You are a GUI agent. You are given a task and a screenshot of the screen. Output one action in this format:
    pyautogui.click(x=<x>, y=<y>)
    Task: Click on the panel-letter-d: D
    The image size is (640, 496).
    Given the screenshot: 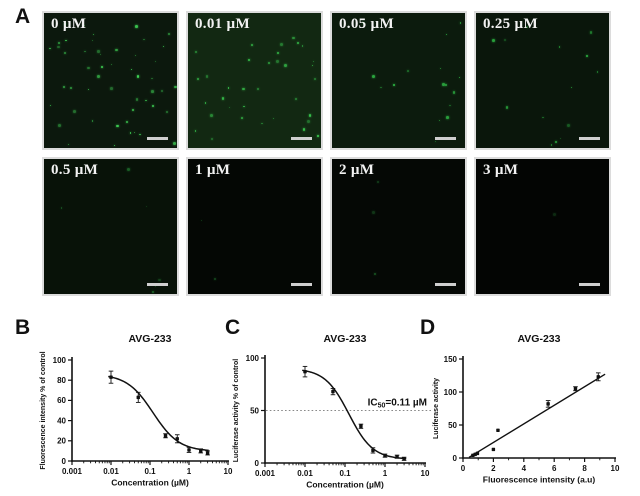 What is the action you would take?
    pyautogui.click(x=428, y=327)
    